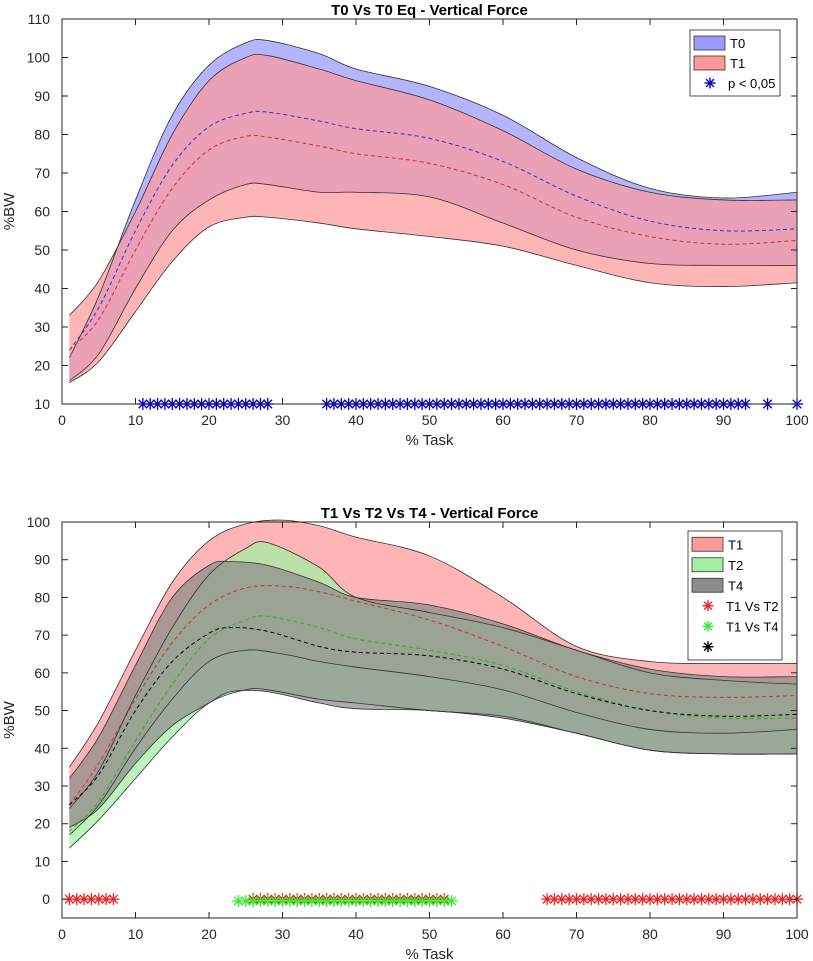  I want to click on chart-title: T1 Vs T2 Vs T4 - Vertical Force, so click(430, 513).